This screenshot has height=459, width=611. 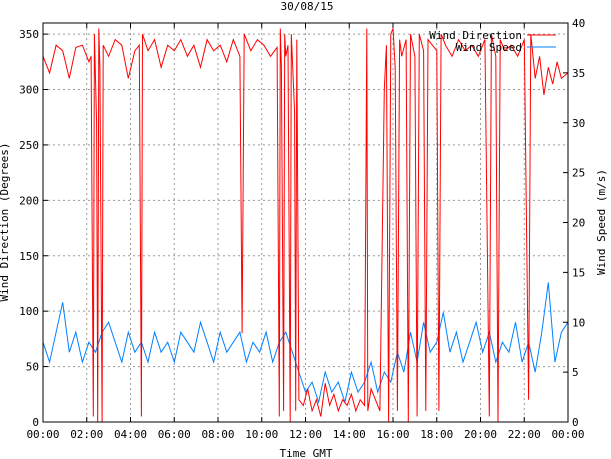 I want to click on y-right-tick-label: 10, so click(x=578, y=322).